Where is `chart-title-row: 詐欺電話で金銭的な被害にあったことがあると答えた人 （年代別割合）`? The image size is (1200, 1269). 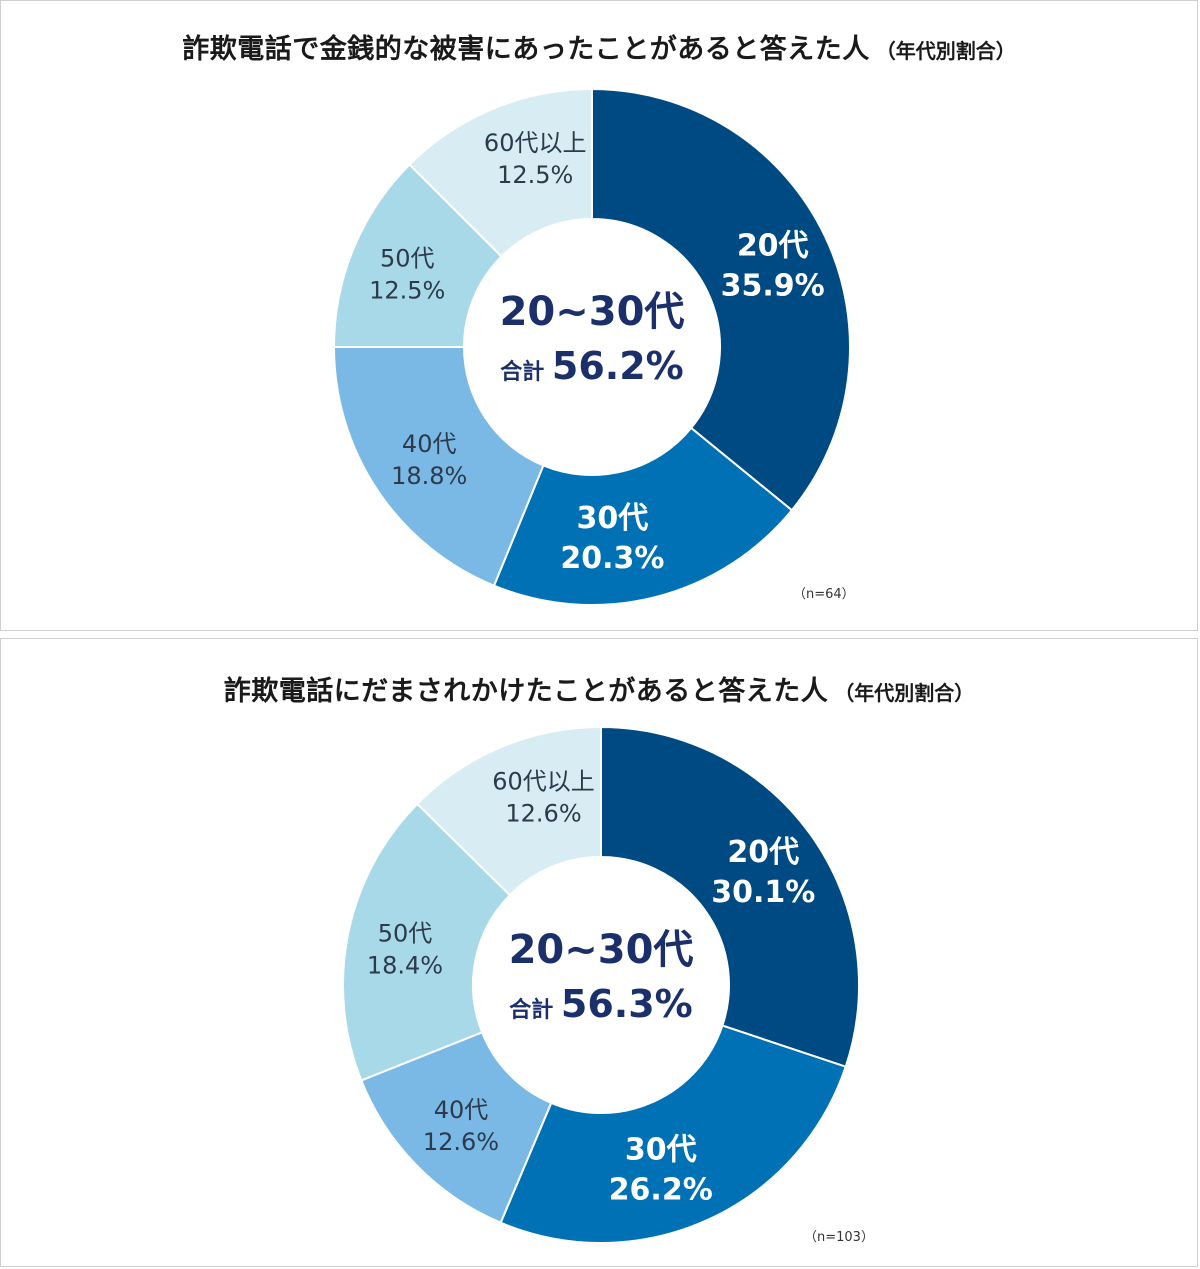 chart-title-row: 詐欺電話で金銭的な被害にあったことがあると答えた人 （年代別割合） is located at coordinates (599, 46).